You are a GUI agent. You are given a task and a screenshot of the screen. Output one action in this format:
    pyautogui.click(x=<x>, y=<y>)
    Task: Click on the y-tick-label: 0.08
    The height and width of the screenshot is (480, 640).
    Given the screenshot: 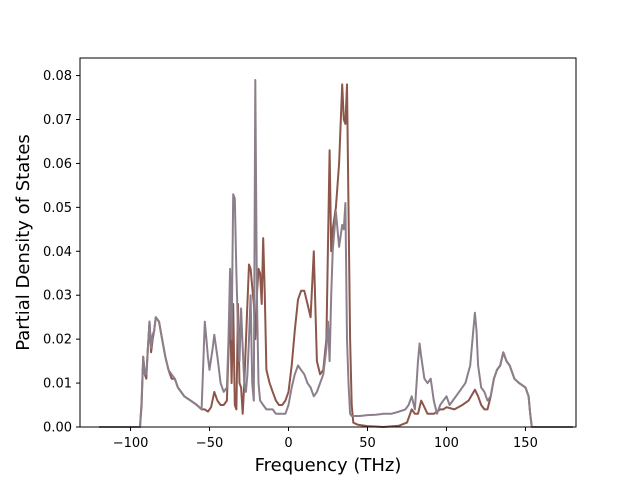 What is the action you would take?
    pyautogui.click(x=57, y=76)
    